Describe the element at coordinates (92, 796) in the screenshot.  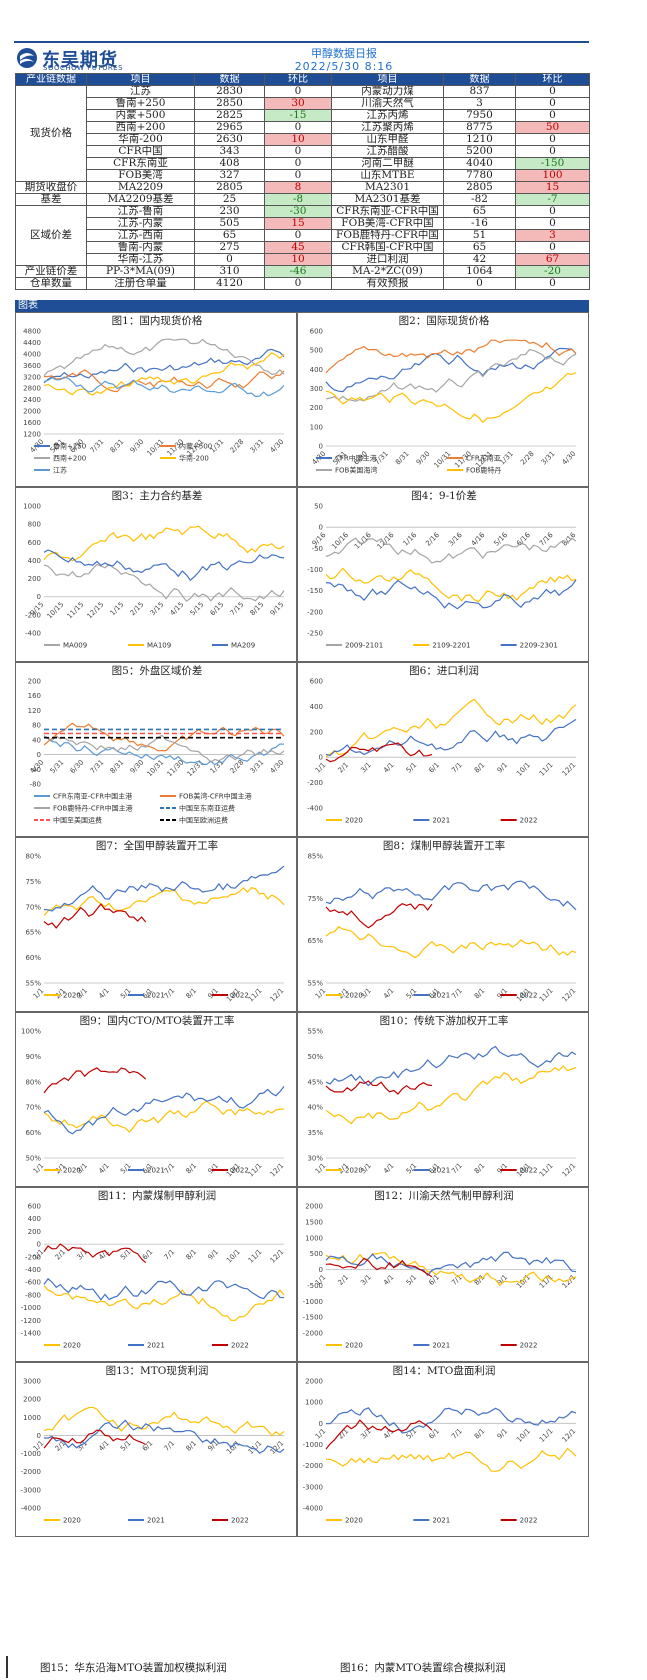
I see `legend-label: CFR东南亚-CFR中国主港` at that location.